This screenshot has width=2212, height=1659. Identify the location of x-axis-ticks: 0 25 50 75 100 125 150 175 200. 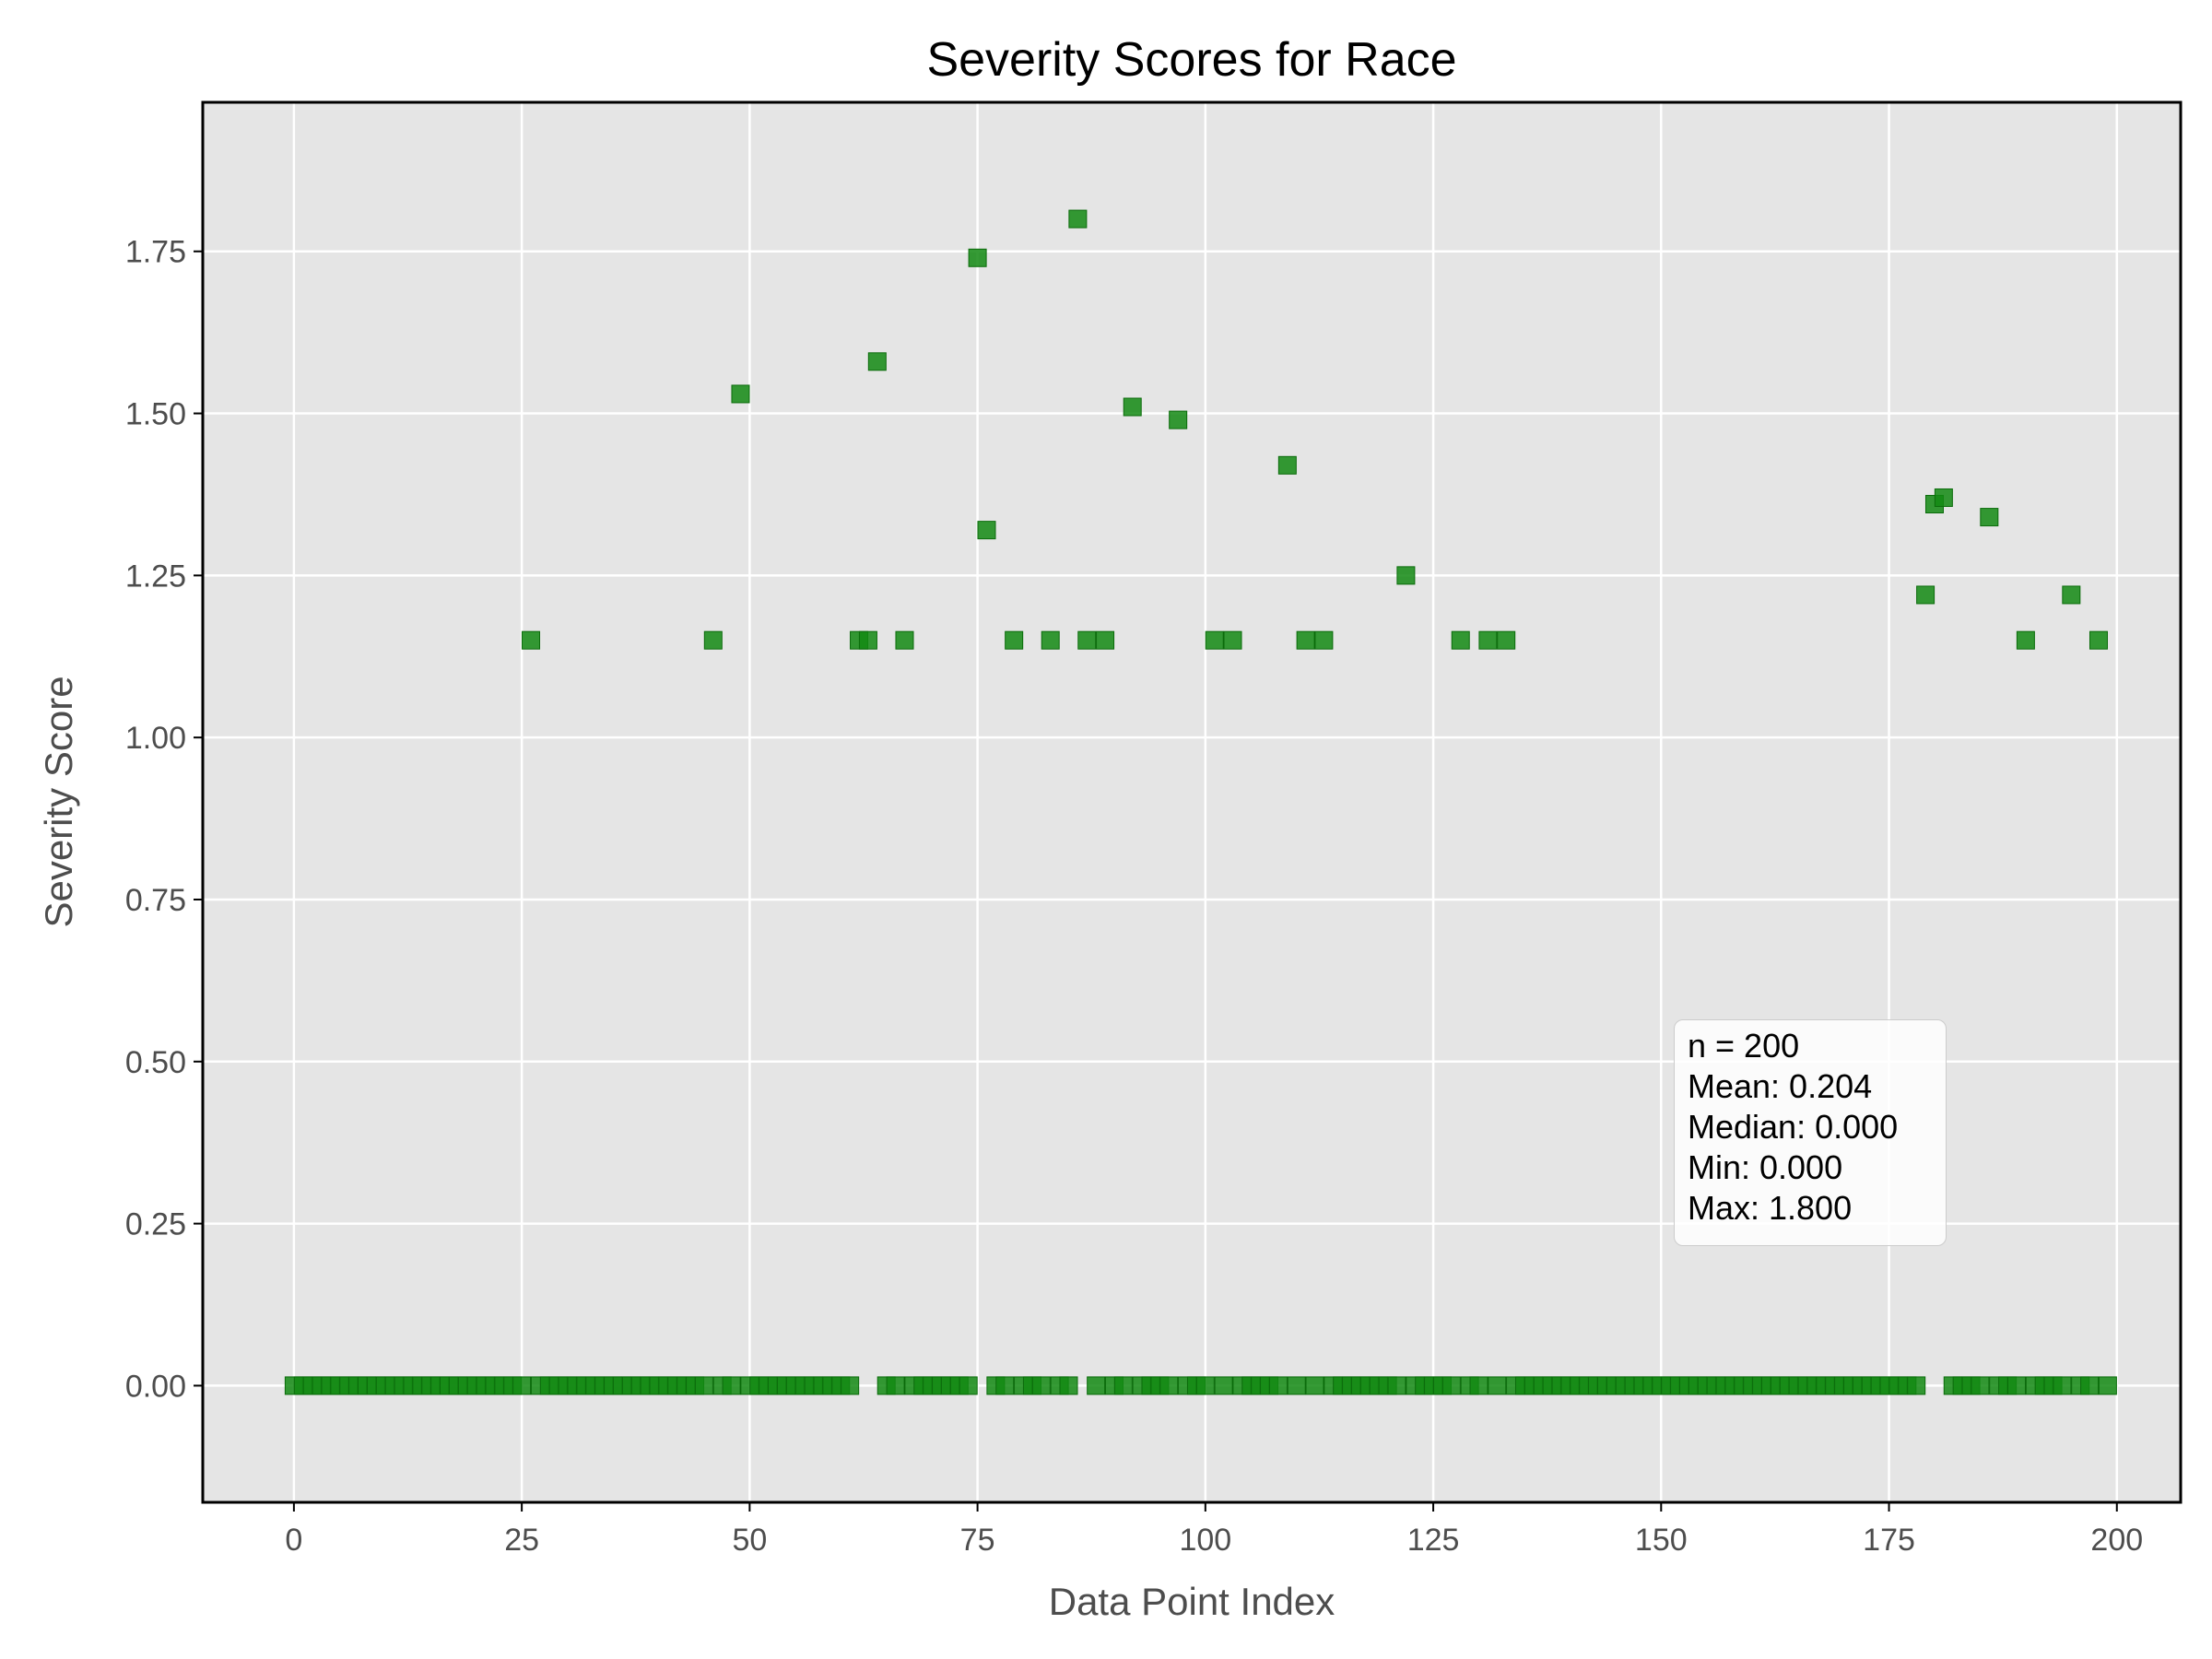
(1214, 1530).